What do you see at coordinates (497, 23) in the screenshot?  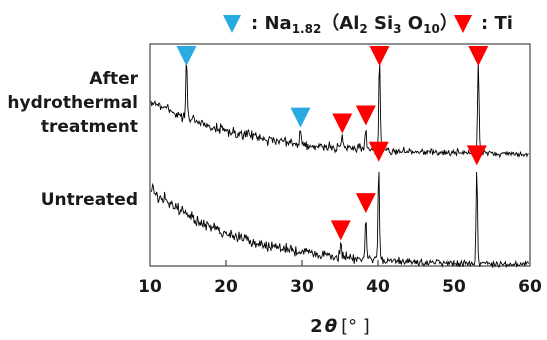 I see `legend-text: : Ti` at bounding box center [497, 23].